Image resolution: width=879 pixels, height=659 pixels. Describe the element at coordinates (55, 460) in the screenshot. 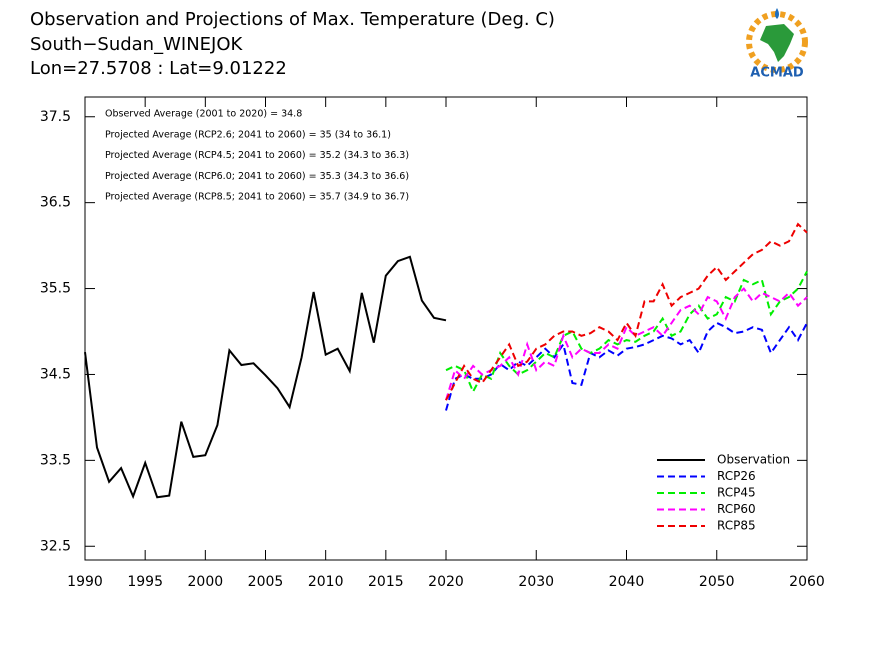

I see `y-tick-label: 33.5` at that location.